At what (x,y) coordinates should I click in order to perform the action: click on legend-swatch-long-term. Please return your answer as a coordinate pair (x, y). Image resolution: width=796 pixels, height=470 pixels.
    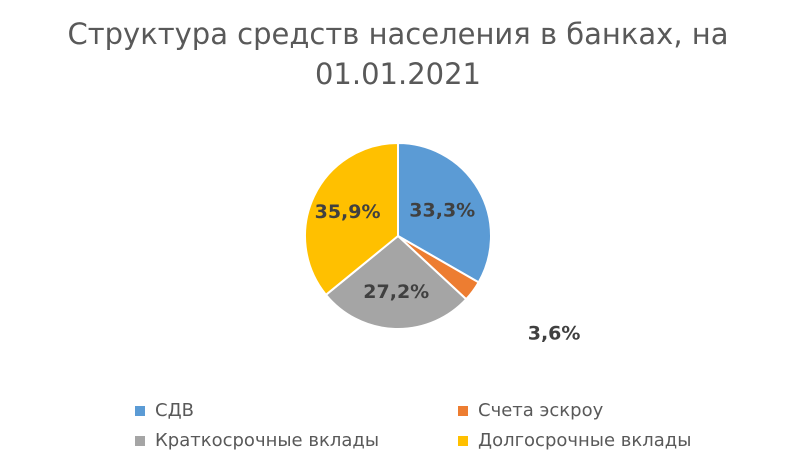
    Looking at the image, I should click on (463, 440).